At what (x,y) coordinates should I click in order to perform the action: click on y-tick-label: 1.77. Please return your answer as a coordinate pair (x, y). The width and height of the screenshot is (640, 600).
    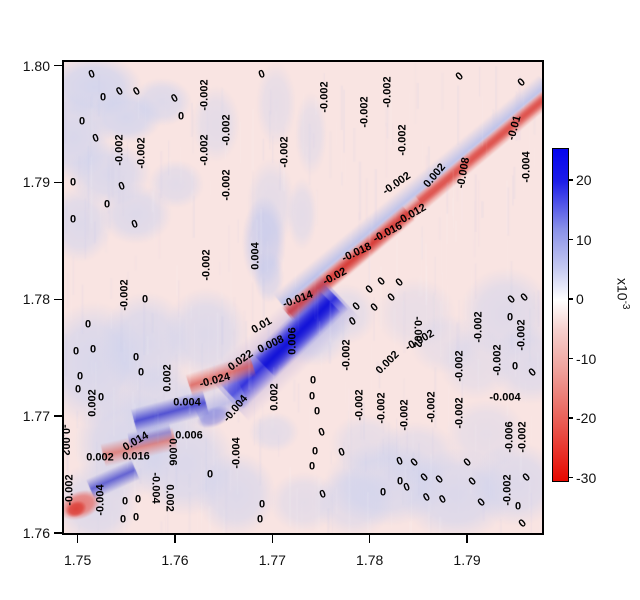
    Looking at the image, I should click on (36, 416).